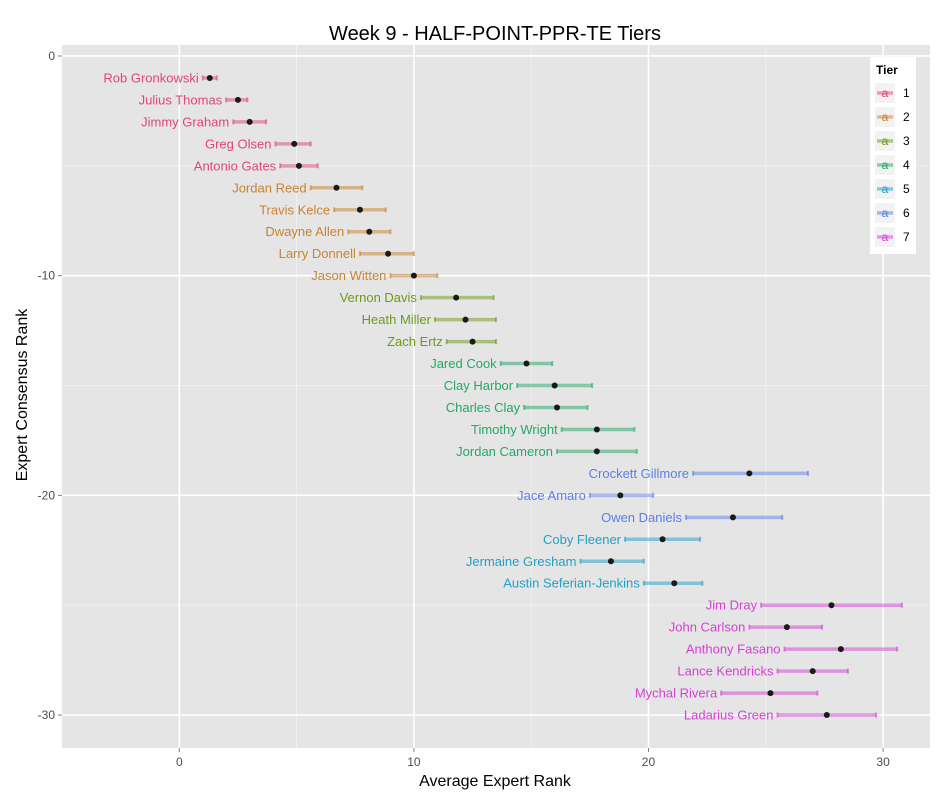  Describe the element at coordinates (379, 297) in the screenshot. I see `player-label: Vernon Davis` at that location.